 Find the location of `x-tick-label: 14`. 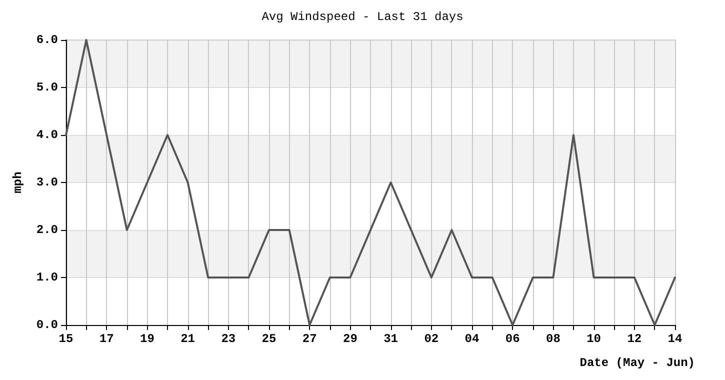

x-tick-label: 14 is located at coordinates (675, 339).